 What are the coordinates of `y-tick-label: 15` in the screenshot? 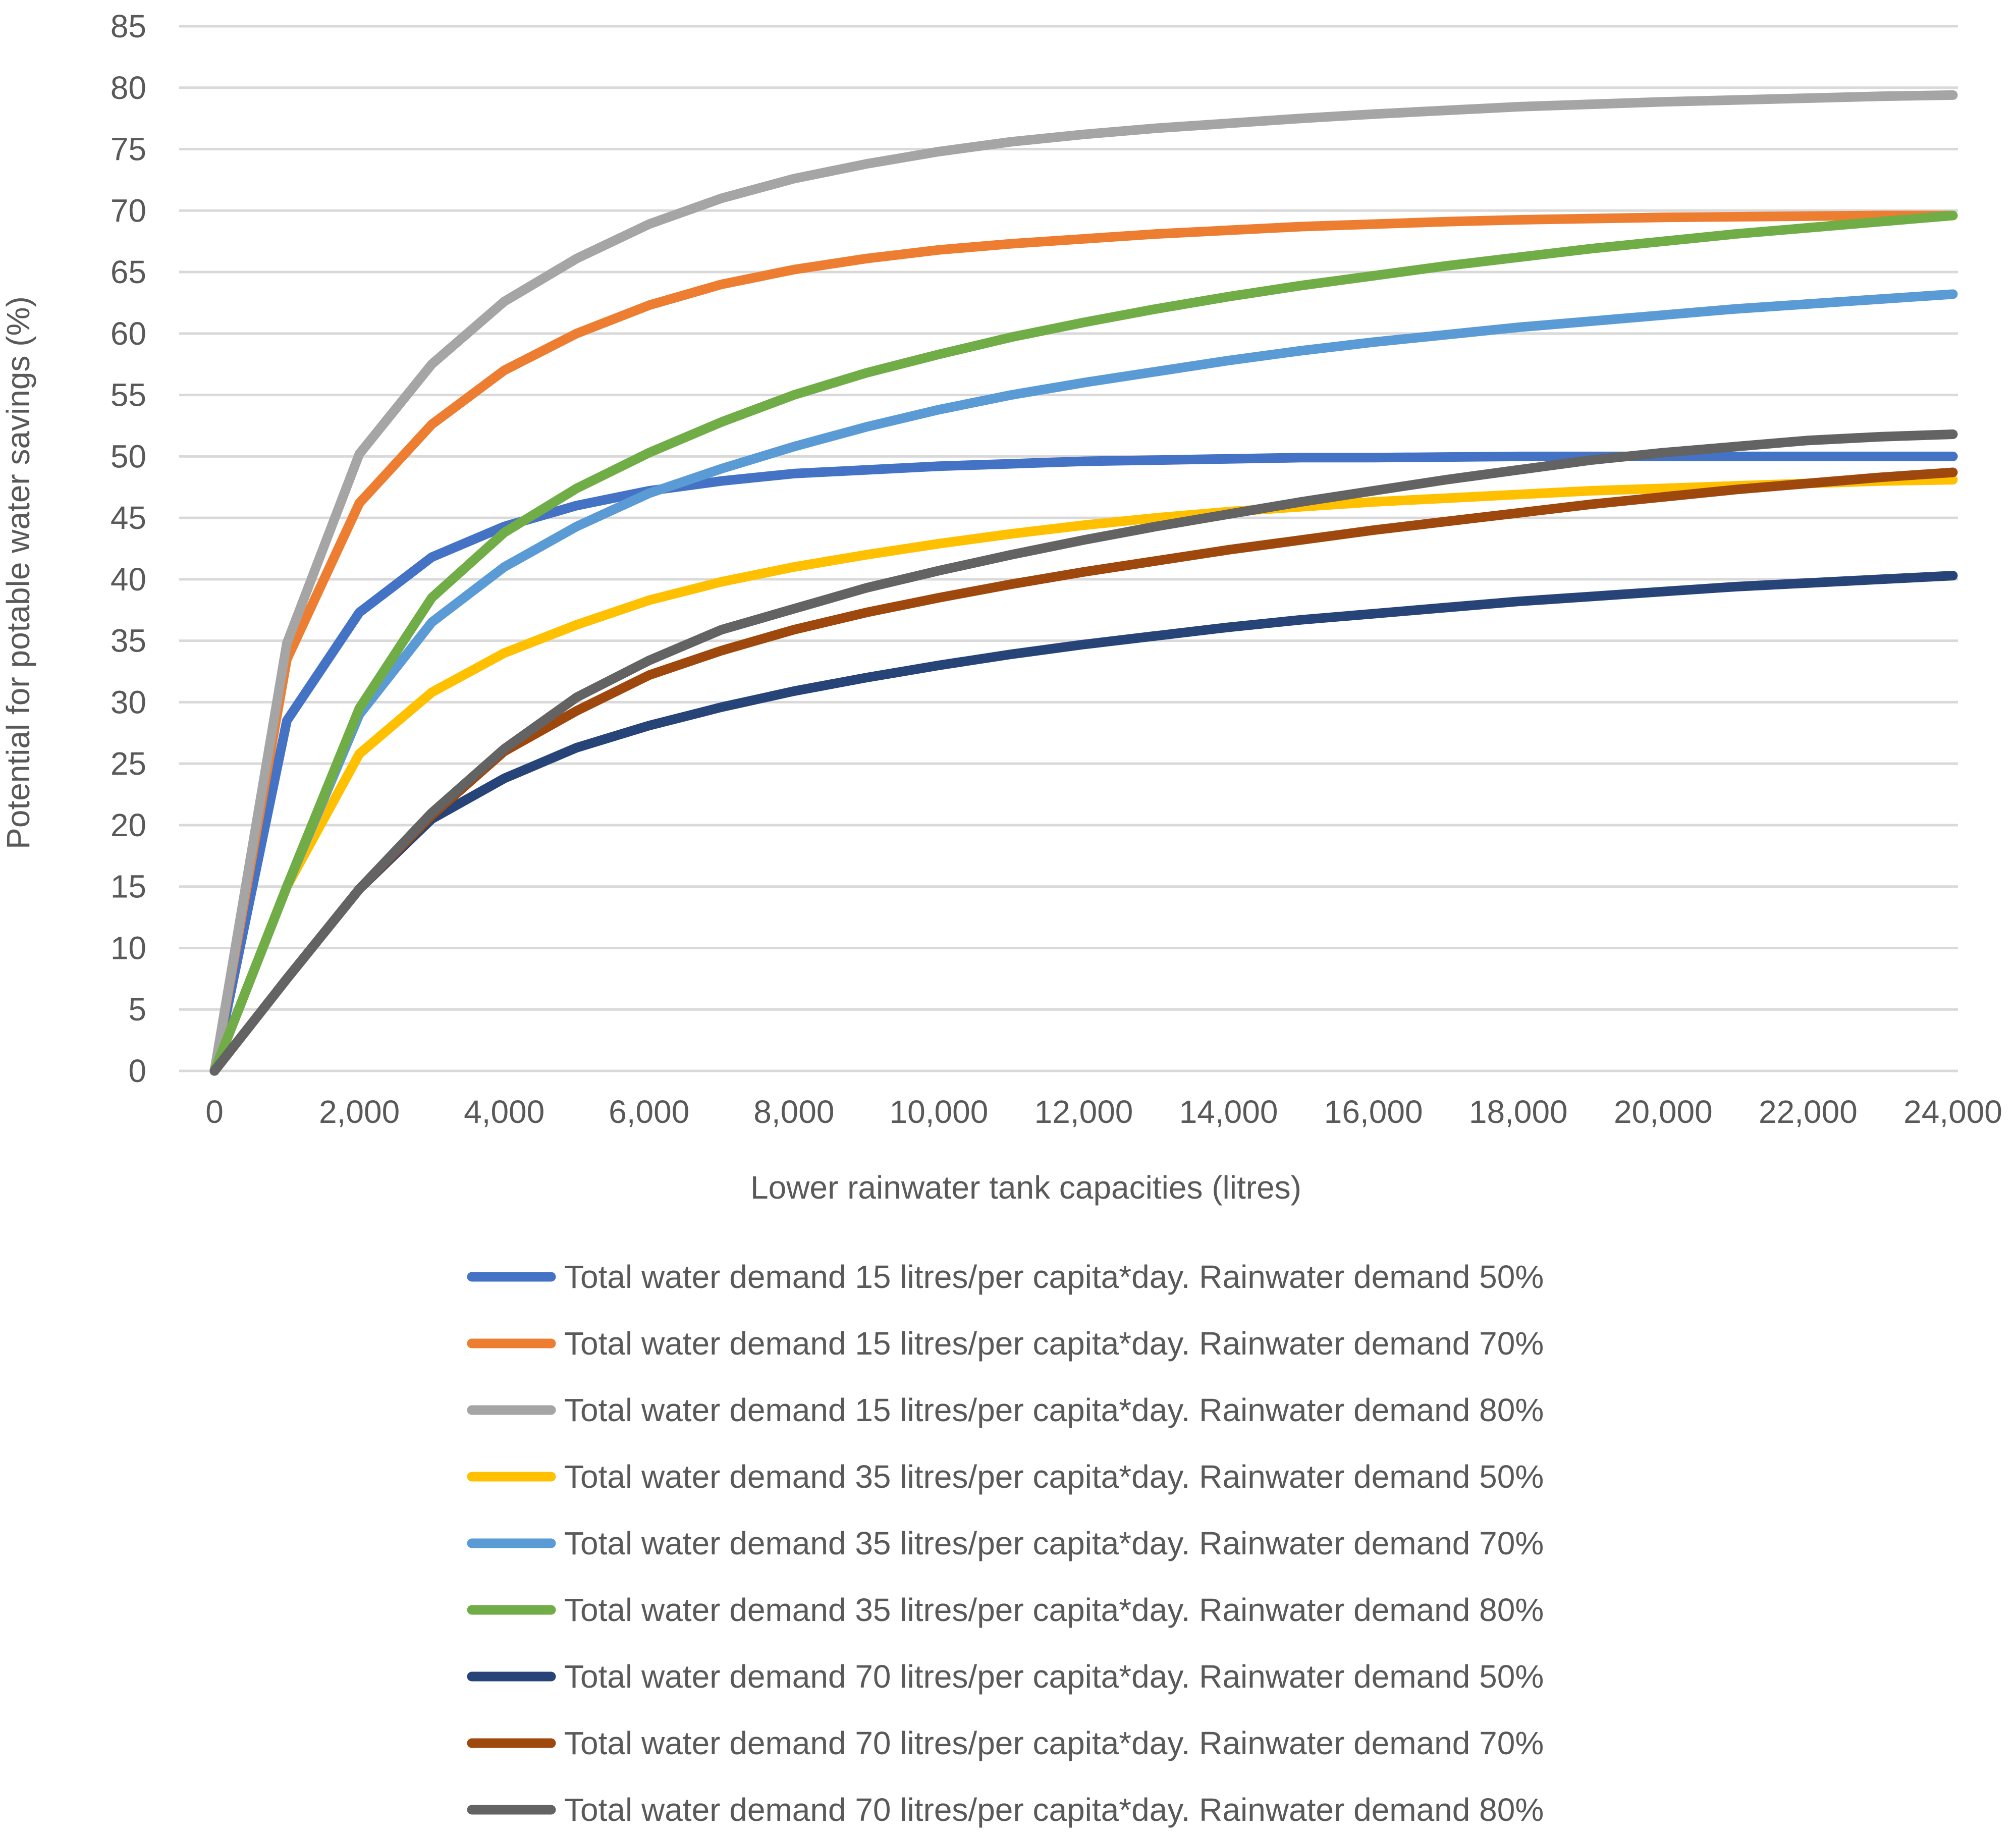 It's located at (128, 887).